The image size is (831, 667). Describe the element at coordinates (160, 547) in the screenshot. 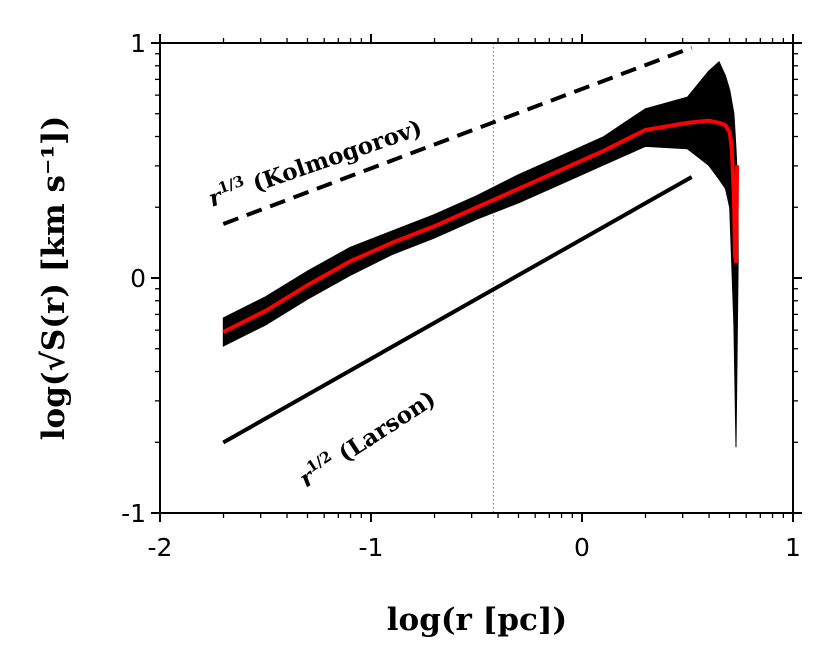

I see `x-tick-label: -2` at that location.